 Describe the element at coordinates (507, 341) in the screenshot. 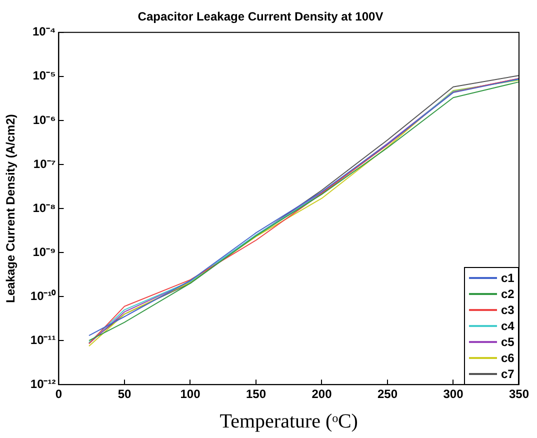

I see `legend-label: c5` at that location.